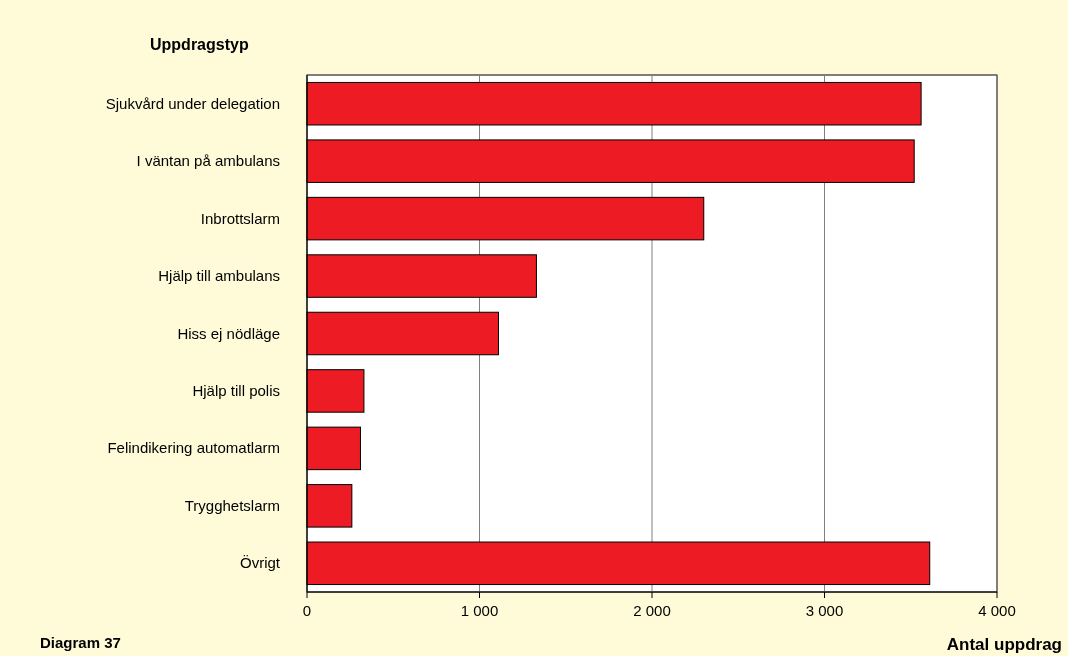 The image size is (1068, 656). What do you see at coordinates (260, 563) in the screenshot?
I see `y-tick-label: Övrigt` at bounding box center [260, 563].